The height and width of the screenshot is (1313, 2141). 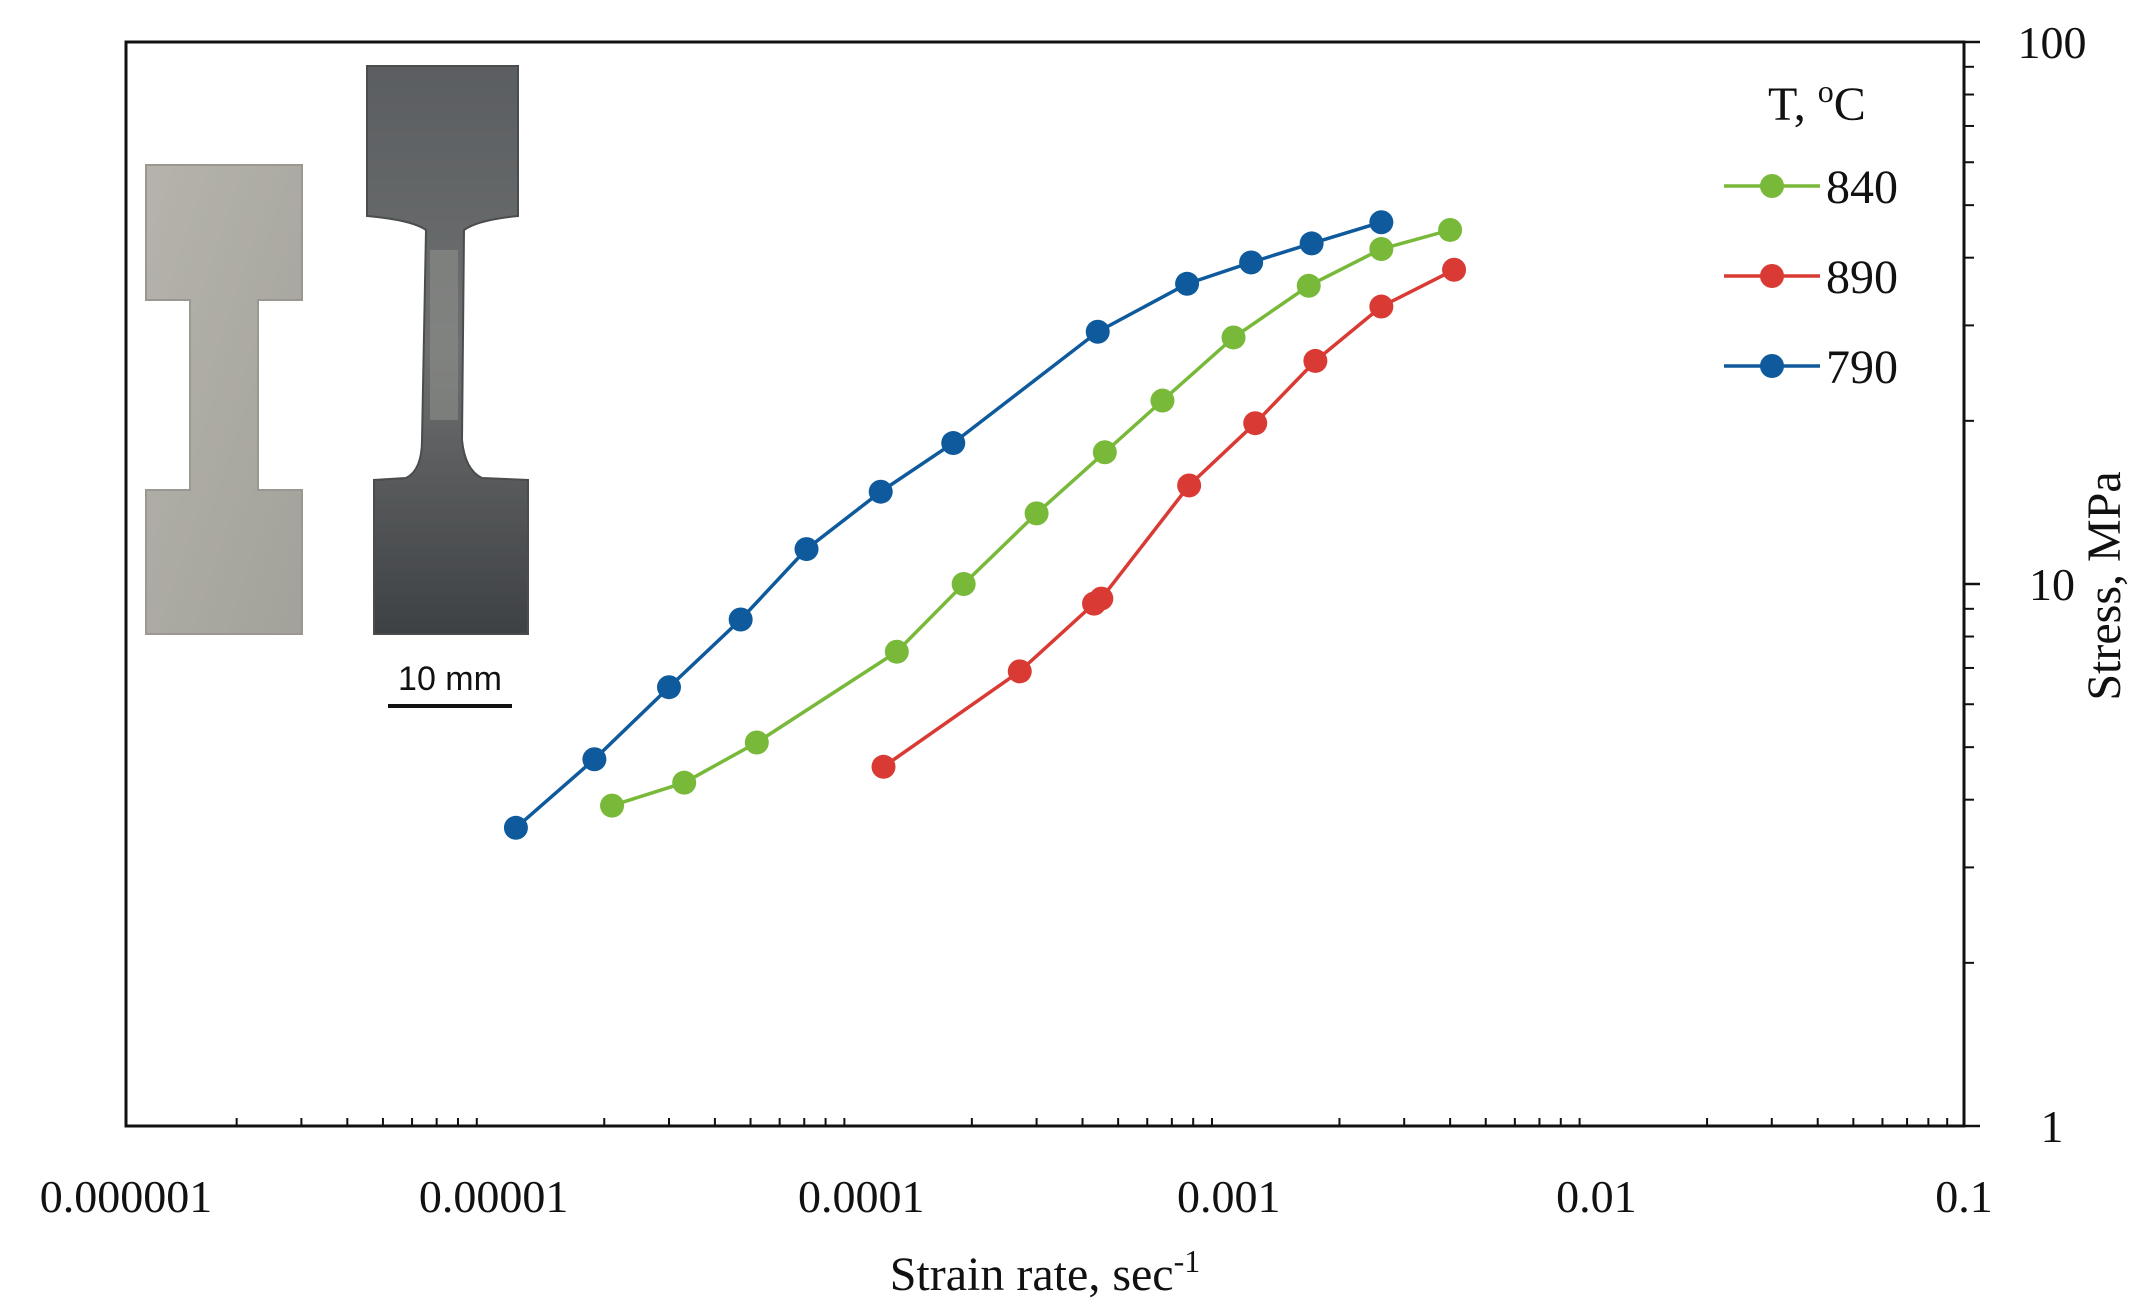 What do you see at coordinates (1862, 277) in the screenshot?
I see `legend-label: 890` at bounding box center [1862, 277].